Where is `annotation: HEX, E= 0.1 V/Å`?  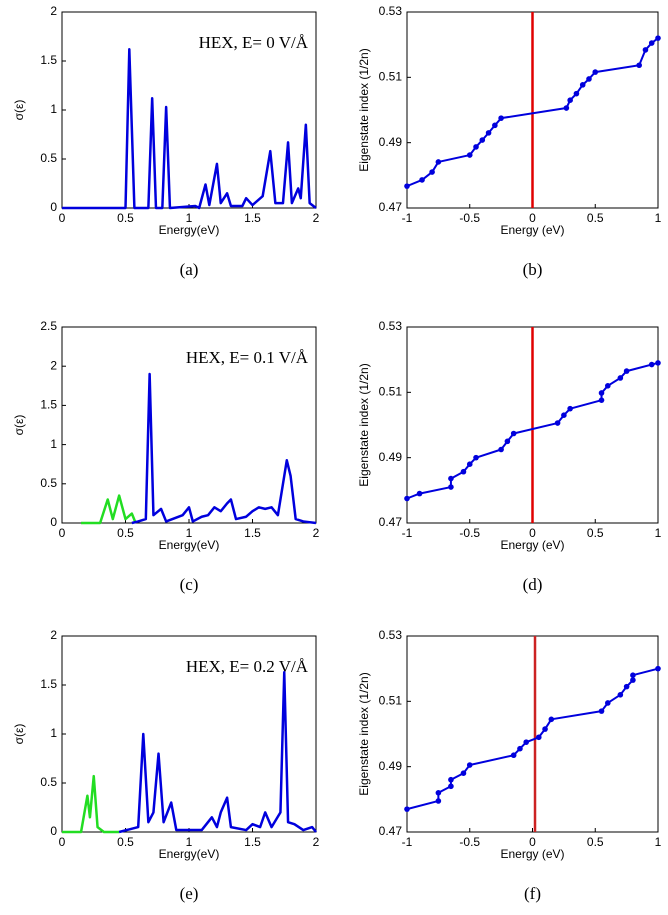
annotation: HEX, E= 0.1 V/Å is located at coordinates (247, 357).